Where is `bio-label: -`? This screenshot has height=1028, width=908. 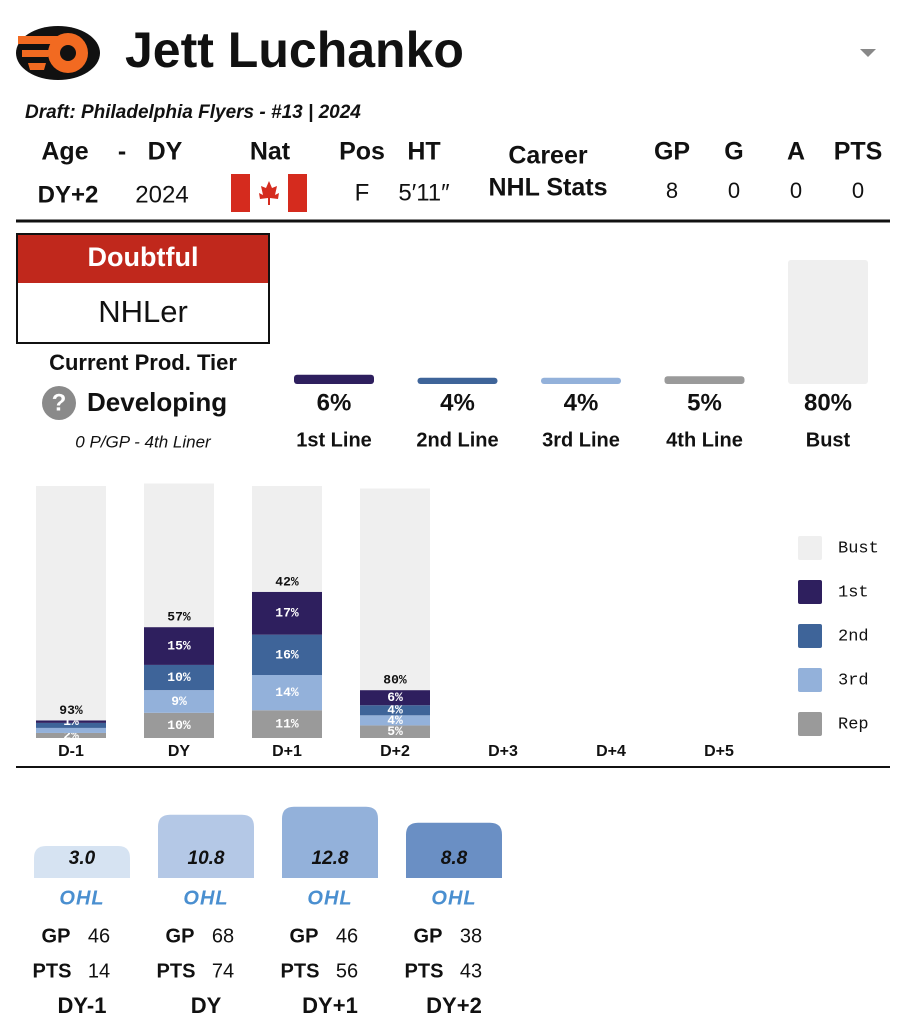
bio-label: - is located at coordinates (122, 152).